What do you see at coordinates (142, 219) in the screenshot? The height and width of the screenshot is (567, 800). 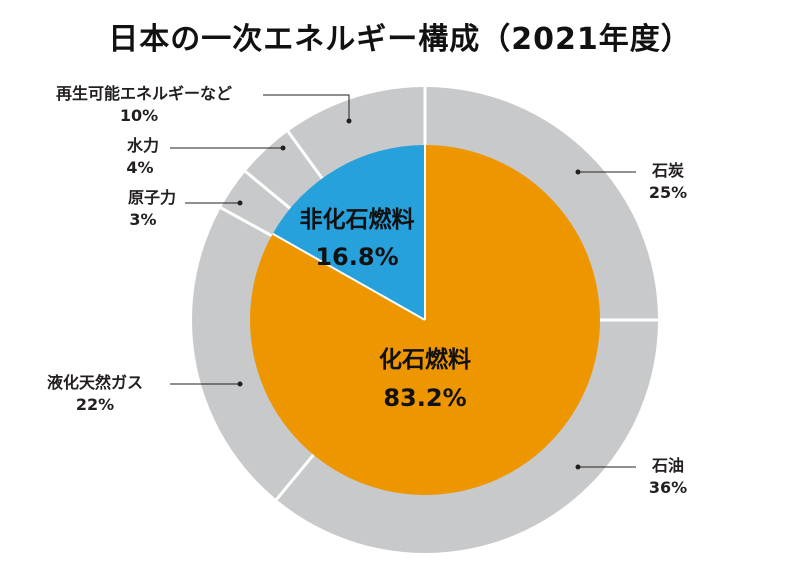 I see `label-nuclear-value: 3%` at bounding box center [142, 219].